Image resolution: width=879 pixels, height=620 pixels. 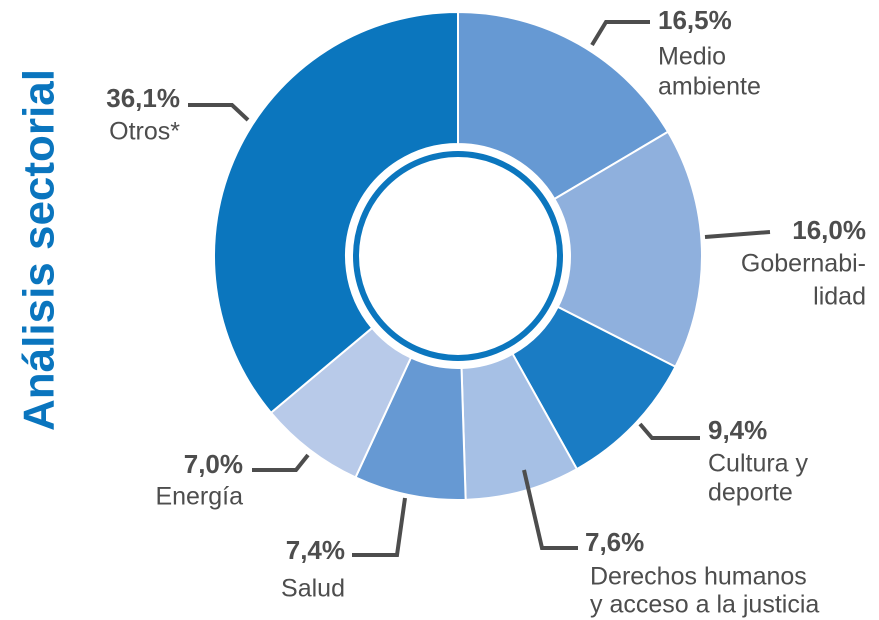 I want to click on category-label: Gobernabi-, so click(x=803, y=264).